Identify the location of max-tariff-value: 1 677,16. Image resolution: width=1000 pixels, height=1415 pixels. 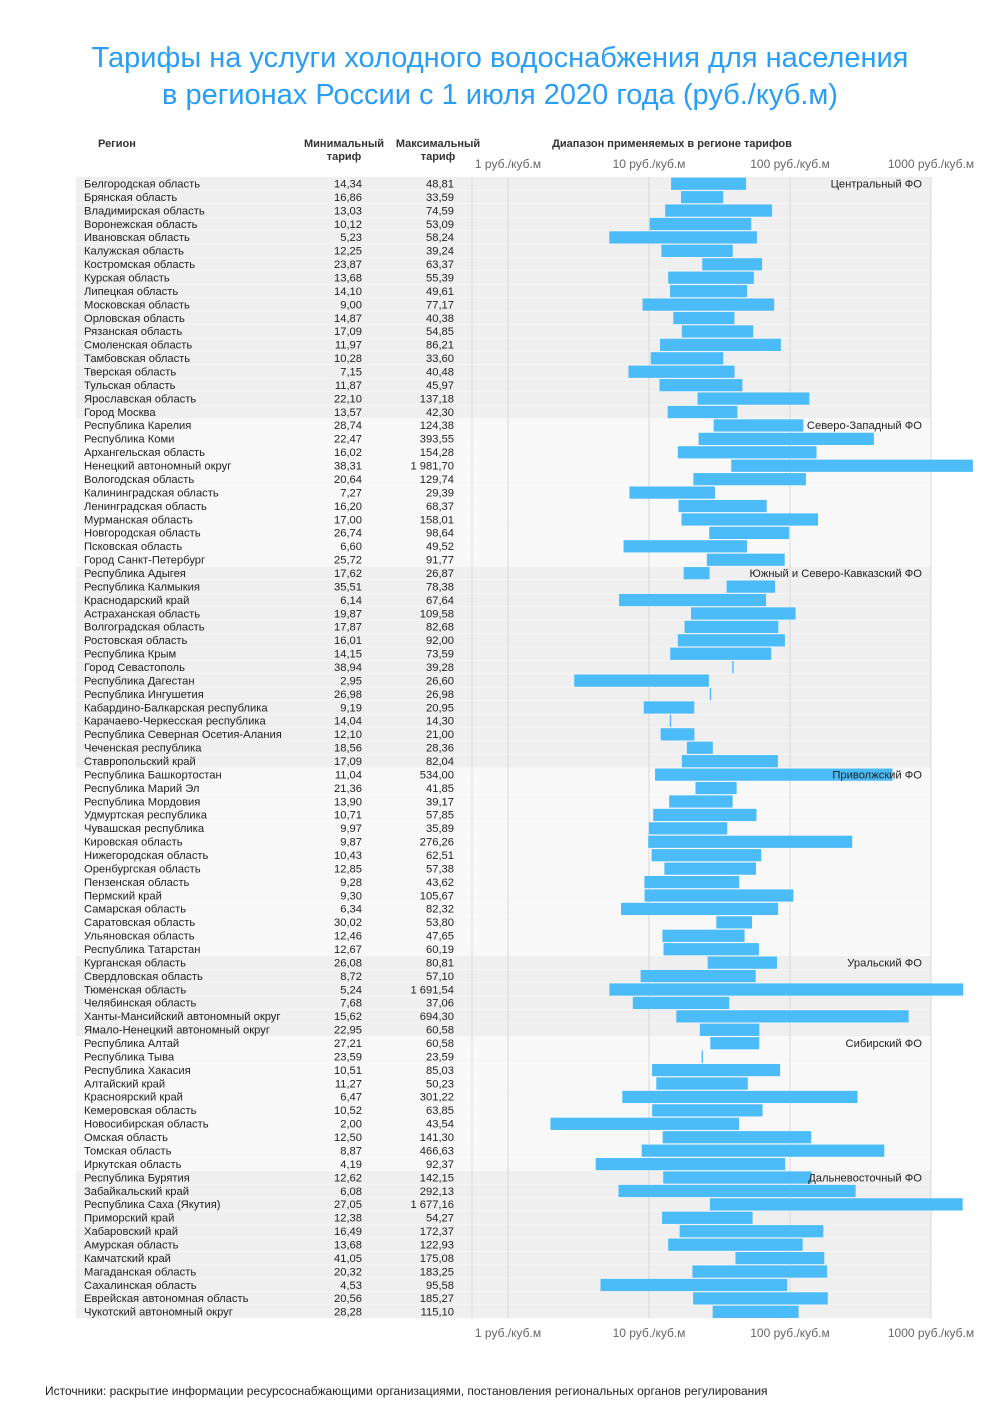
(432, 1205).